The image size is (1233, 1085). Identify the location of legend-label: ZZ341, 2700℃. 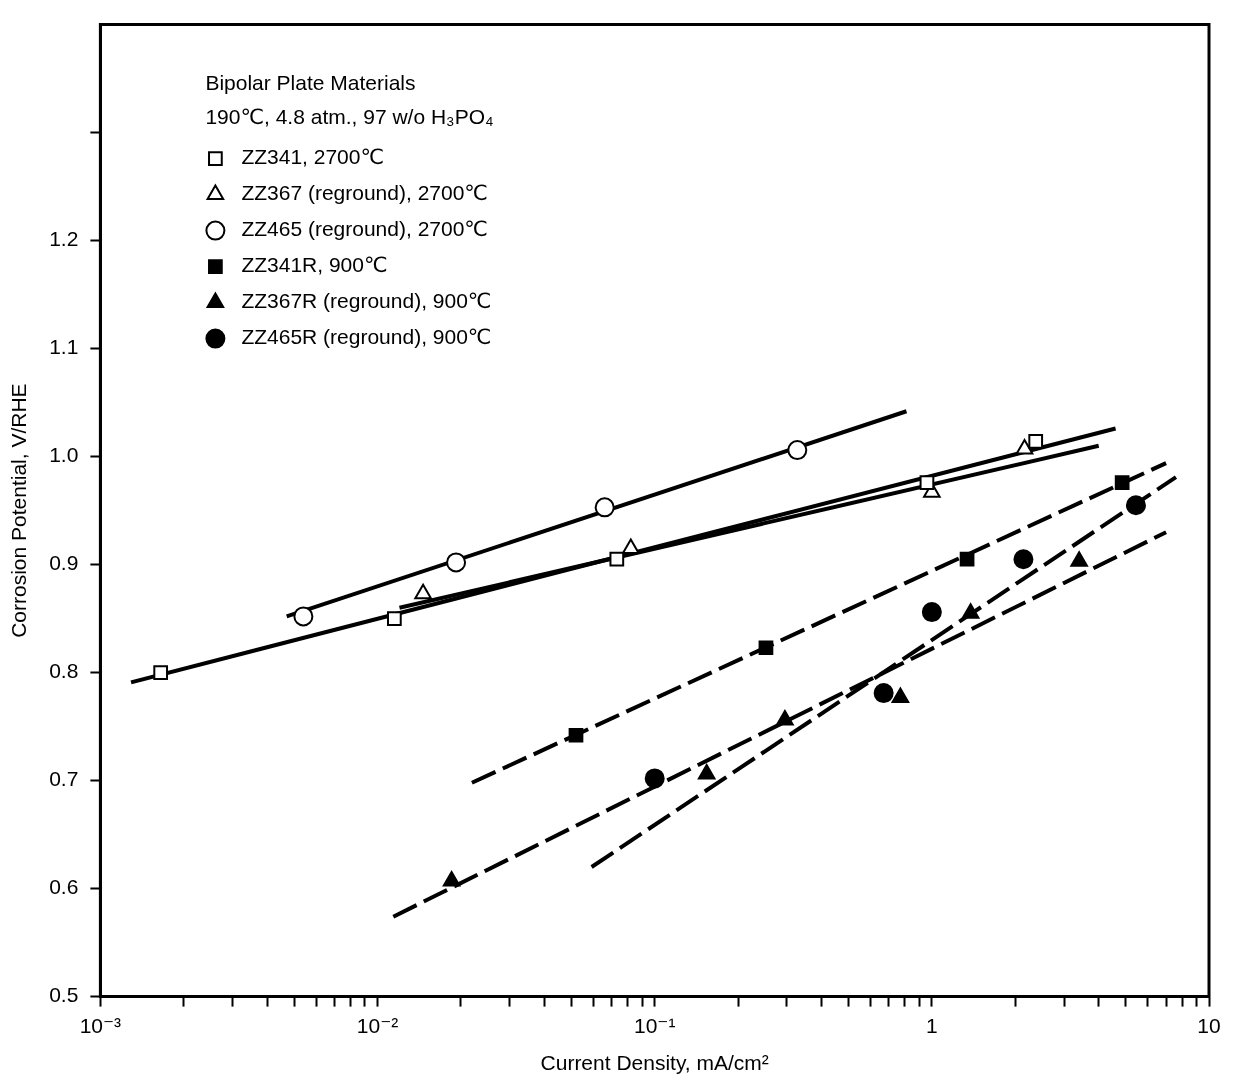
(313, 157).